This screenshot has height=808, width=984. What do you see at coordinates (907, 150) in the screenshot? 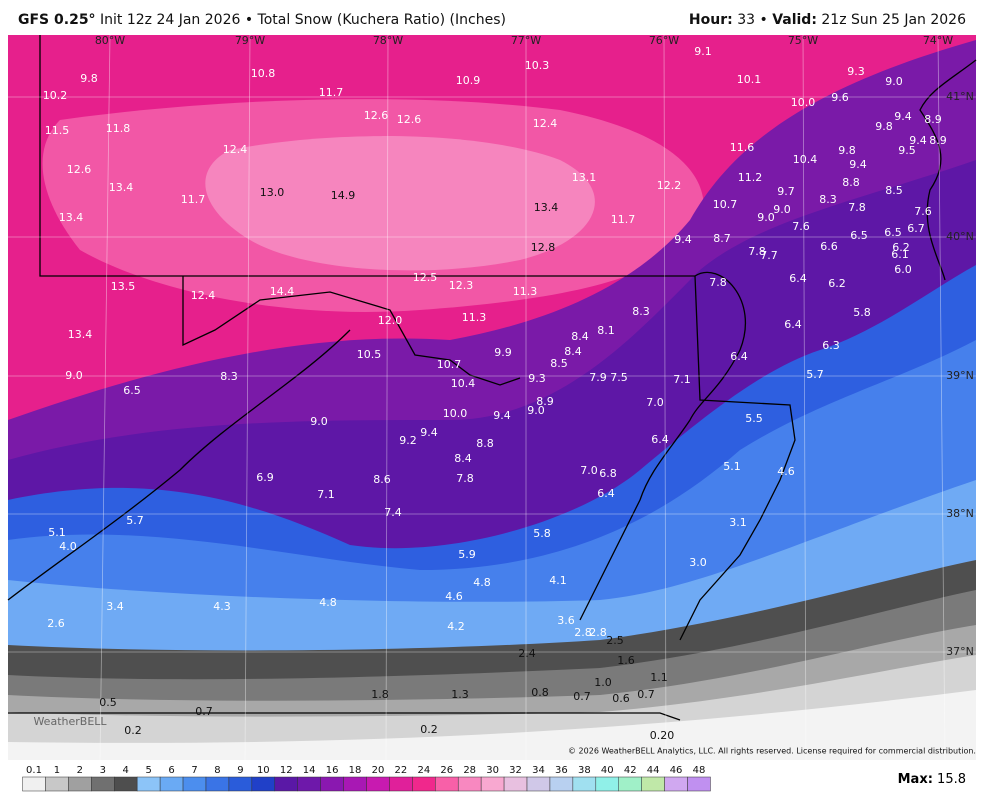
I see `snow-label: 9.5` at bounding box center [907, 150].